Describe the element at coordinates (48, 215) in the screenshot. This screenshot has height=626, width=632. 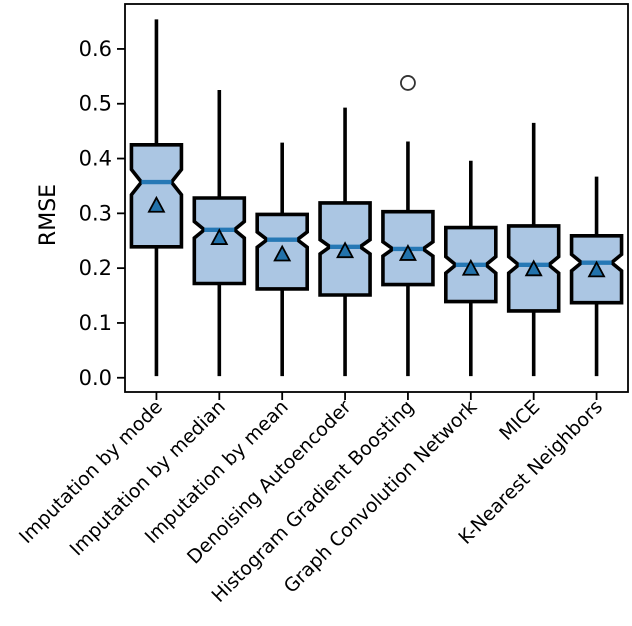
I see `y-axis-label: RMSE` at that location.